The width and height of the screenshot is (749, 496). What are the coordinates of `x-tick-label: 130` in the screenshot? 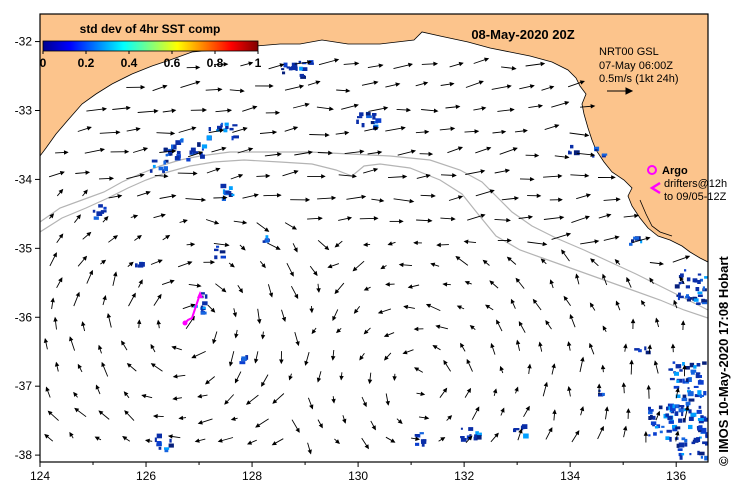 It's located at (358, 476).